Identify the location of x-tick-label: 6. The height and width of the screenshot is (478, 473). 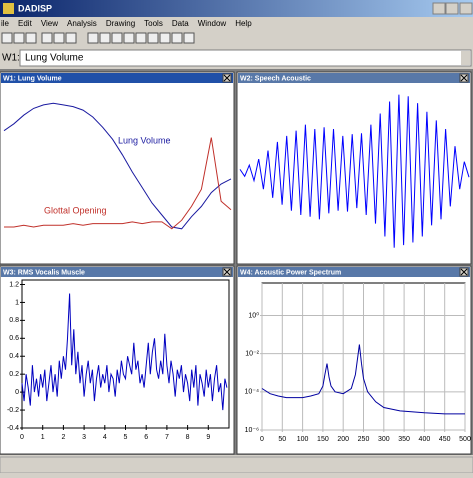
(146, 437).